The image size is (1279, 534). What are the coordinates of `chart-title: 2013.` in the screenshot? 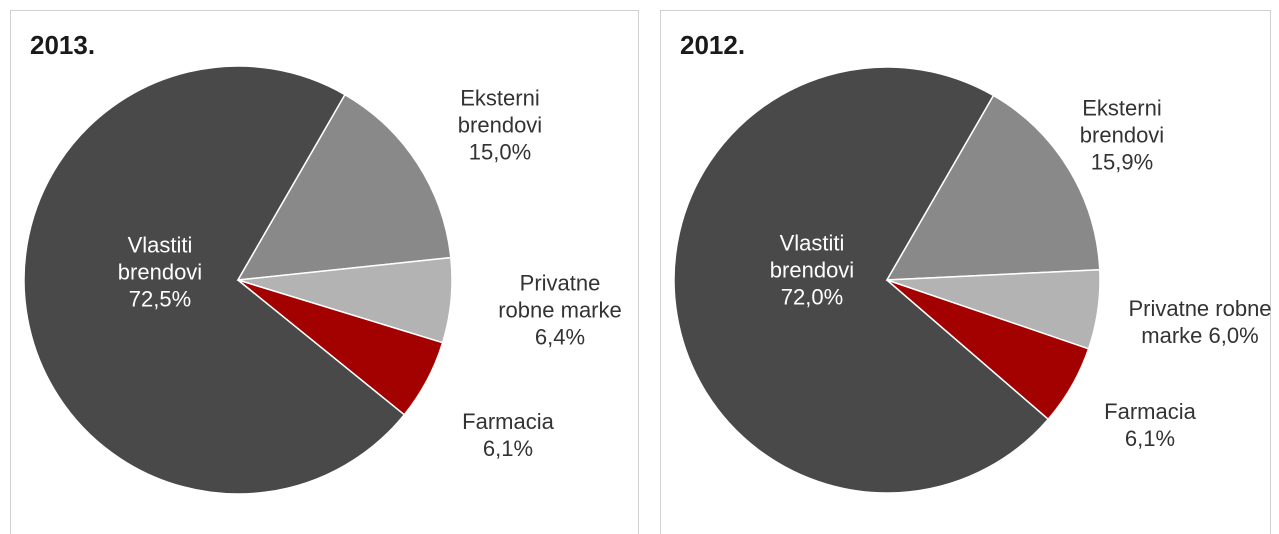 It's located at (63, 45).